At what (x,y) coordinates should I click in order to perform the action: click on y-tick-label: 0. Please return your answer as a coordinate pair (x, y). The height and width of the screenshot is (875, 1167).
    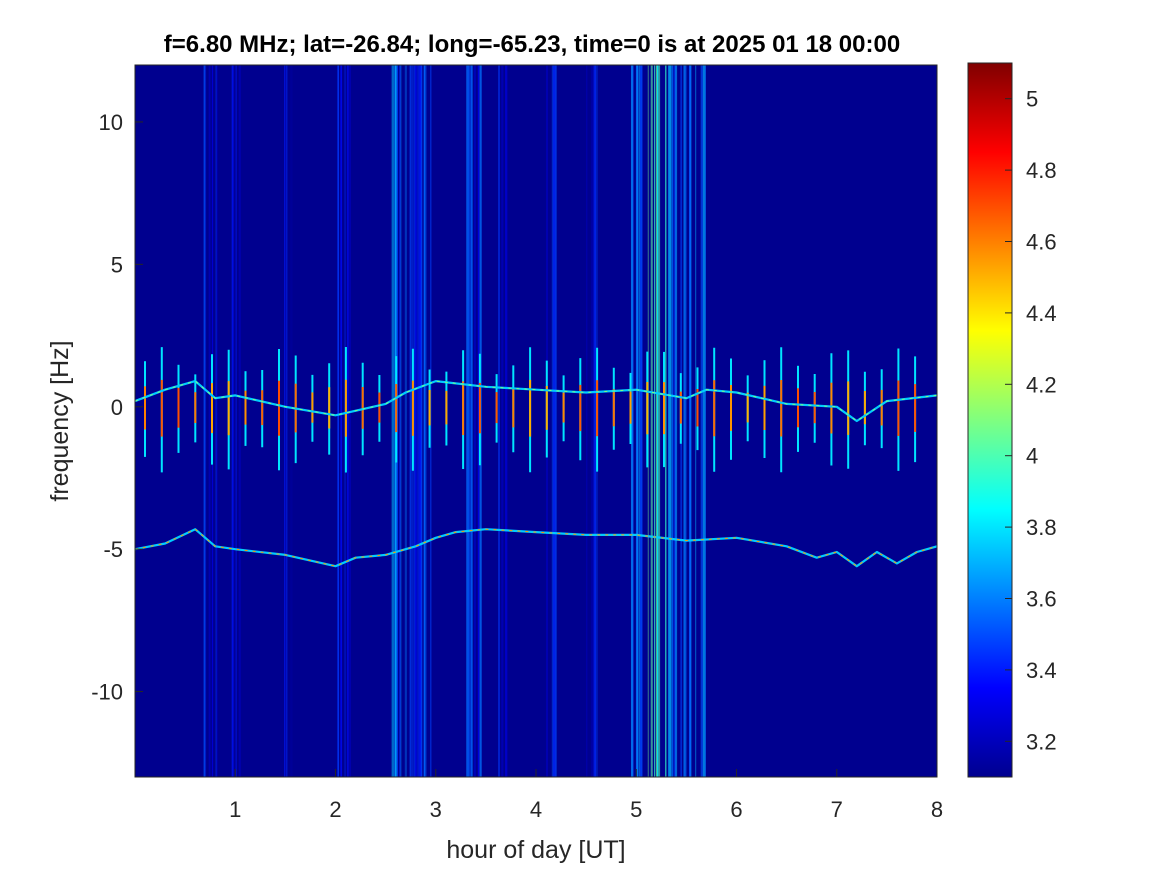
    Looking at the image, I should click on (117, 407).